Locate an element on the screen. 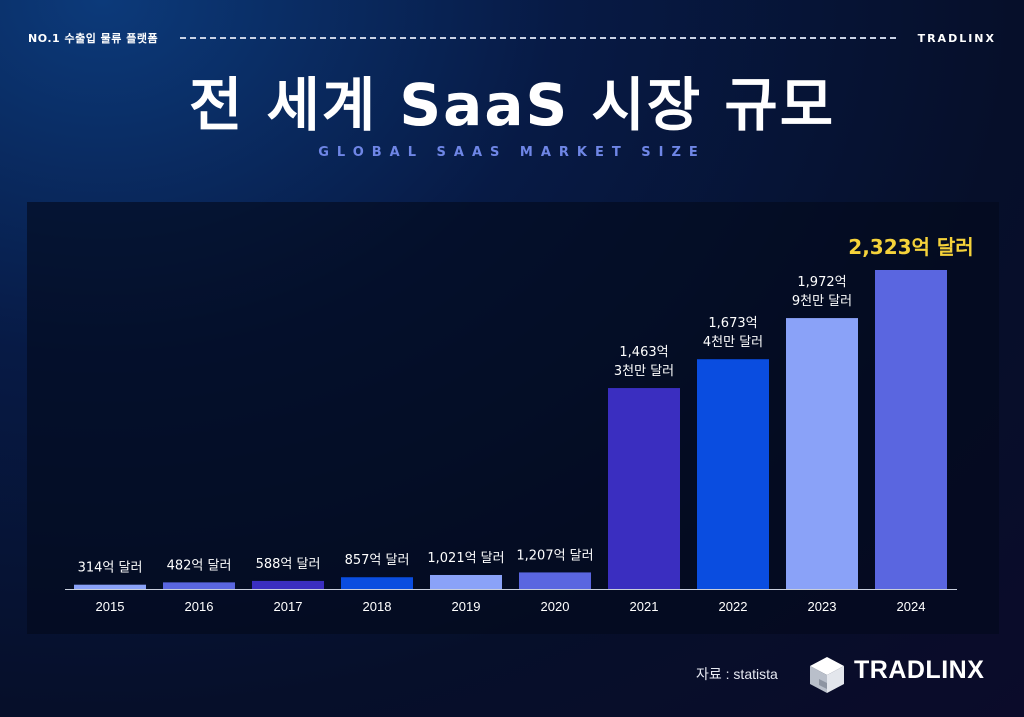 The image size is (1024, 717). x-tick-label: 2017 is located at coordinates (288, 606).